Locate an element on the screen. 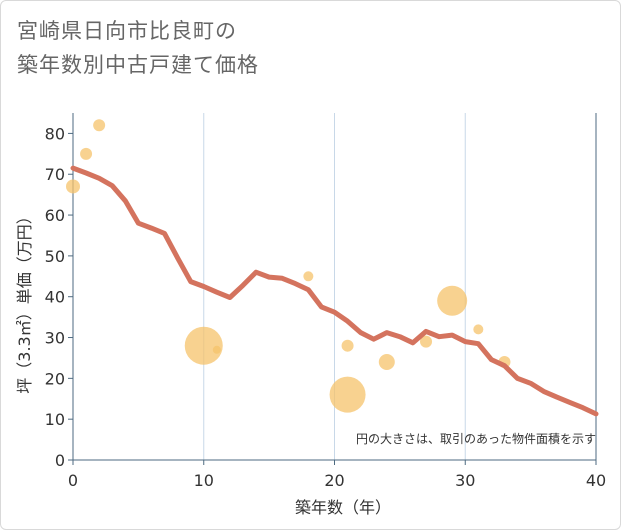 The image size is (621, 530). y-axis-title: 坪（3.3㎡）単価（万円） is located at coordinates (24, 300).